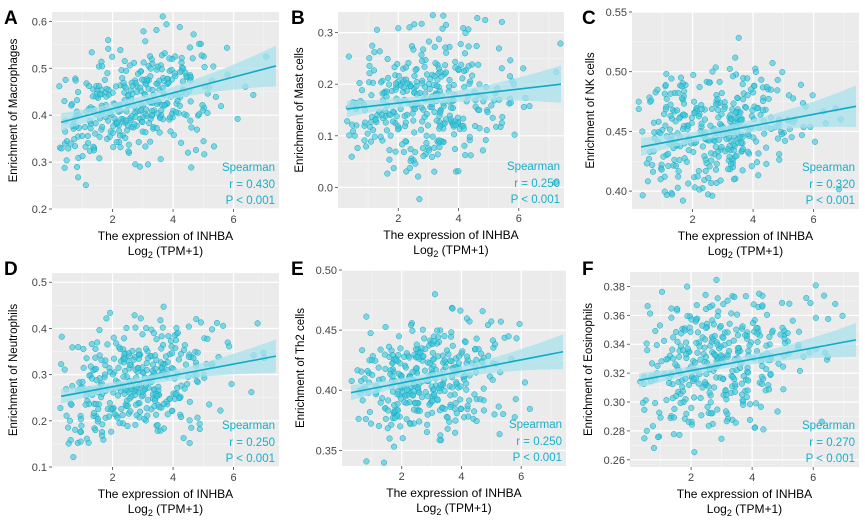  What do you see at coordinates (150, 255) in the screenshot?
I see `panel-a-x-axis-log-base: 2` at bounding box center [150, 255].